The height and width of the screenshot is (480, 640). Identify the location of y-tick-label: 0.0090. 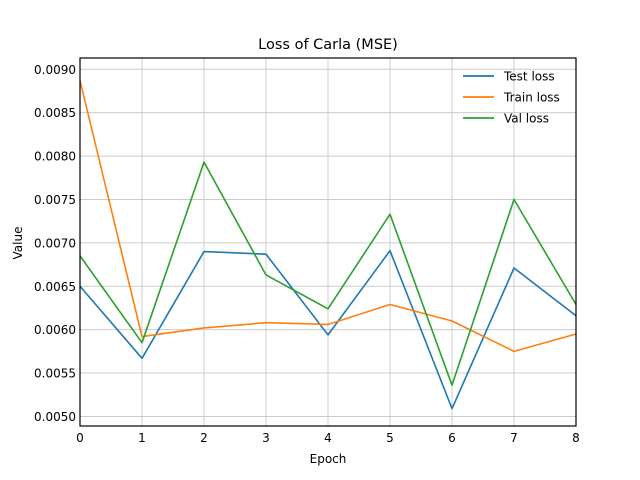
(55, 70).